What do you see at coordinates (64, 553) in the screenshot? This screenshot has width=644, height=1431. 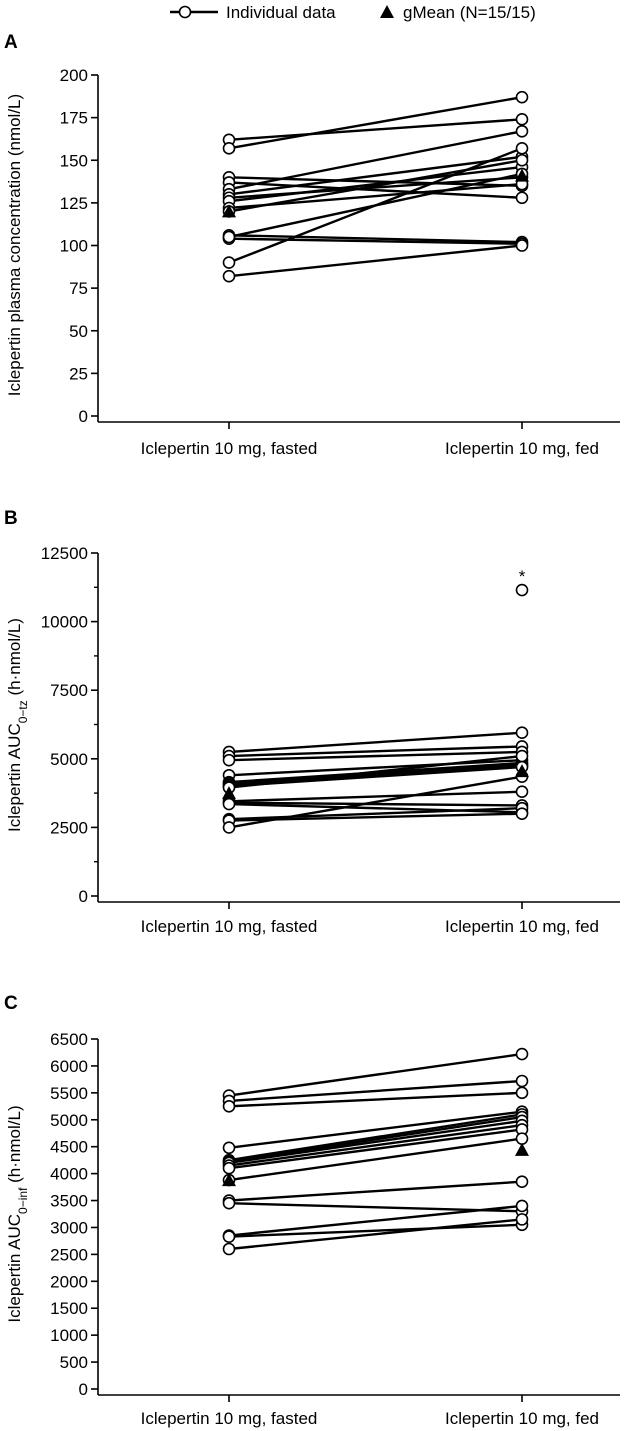 I see `y-tick-label: 12500` at bounding box center [64, 553].